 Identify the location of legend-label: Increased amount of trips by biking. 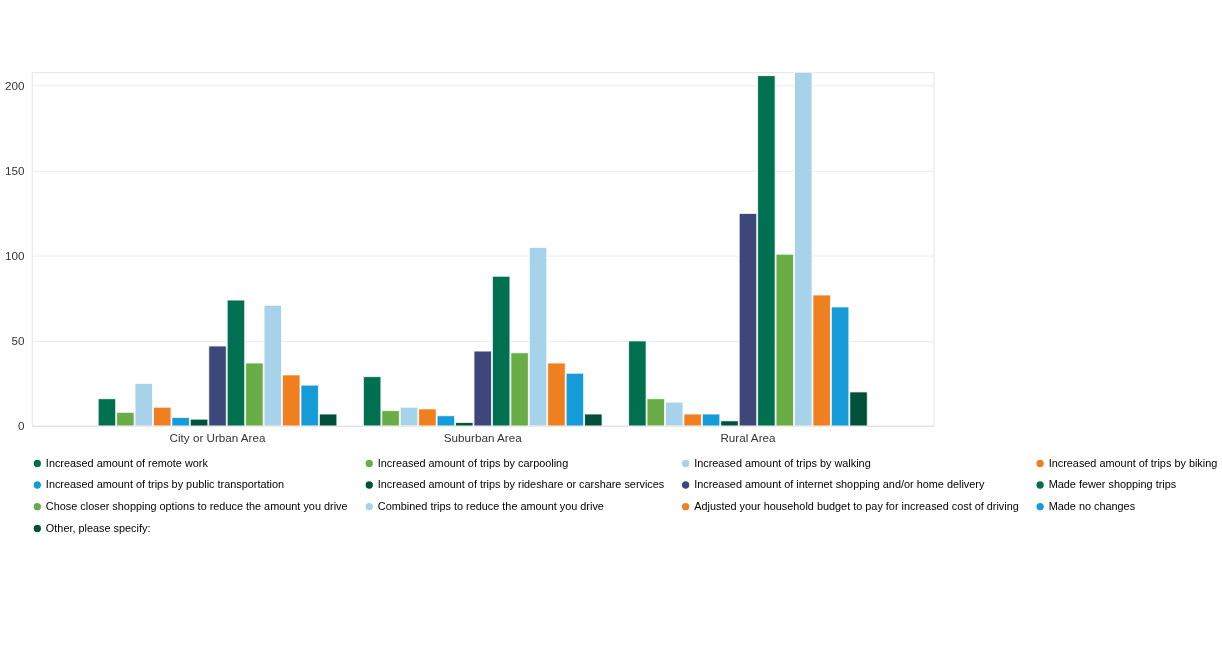
(1133, 462).